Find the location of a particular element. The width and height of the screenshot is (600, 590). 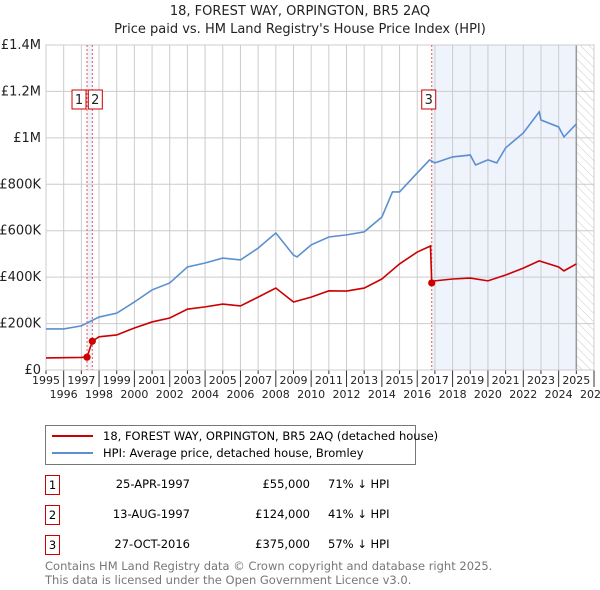

x-tick-label: 2010 is located at coordinates (311, 394).